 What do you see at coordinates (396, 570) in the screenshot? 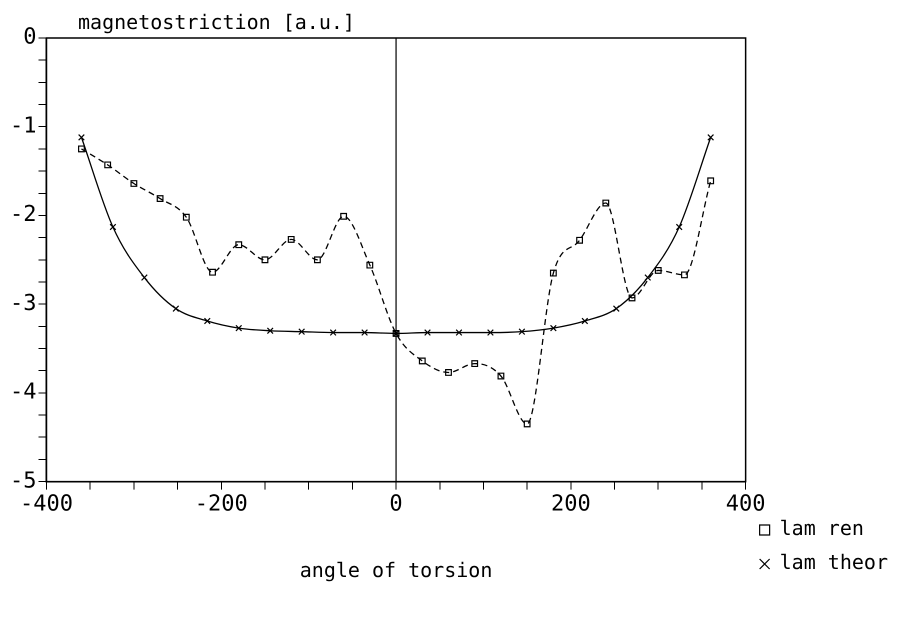
I see `x-axis-title: angle of torsion` at bounding box center [396, 570].